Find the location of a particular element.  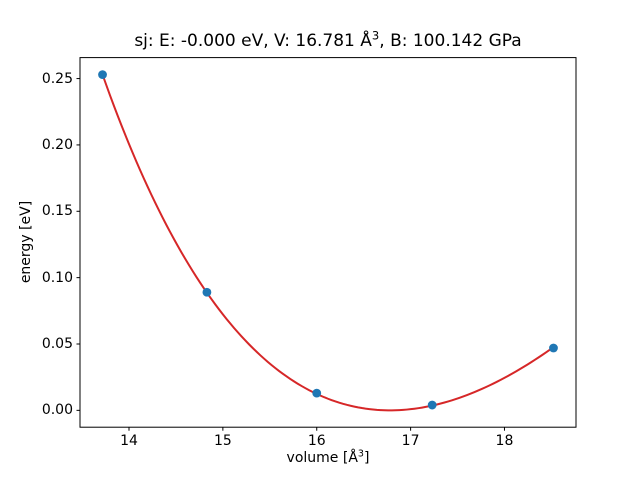

y-tick-label: 0.00 is located at coordinates (57, 410).